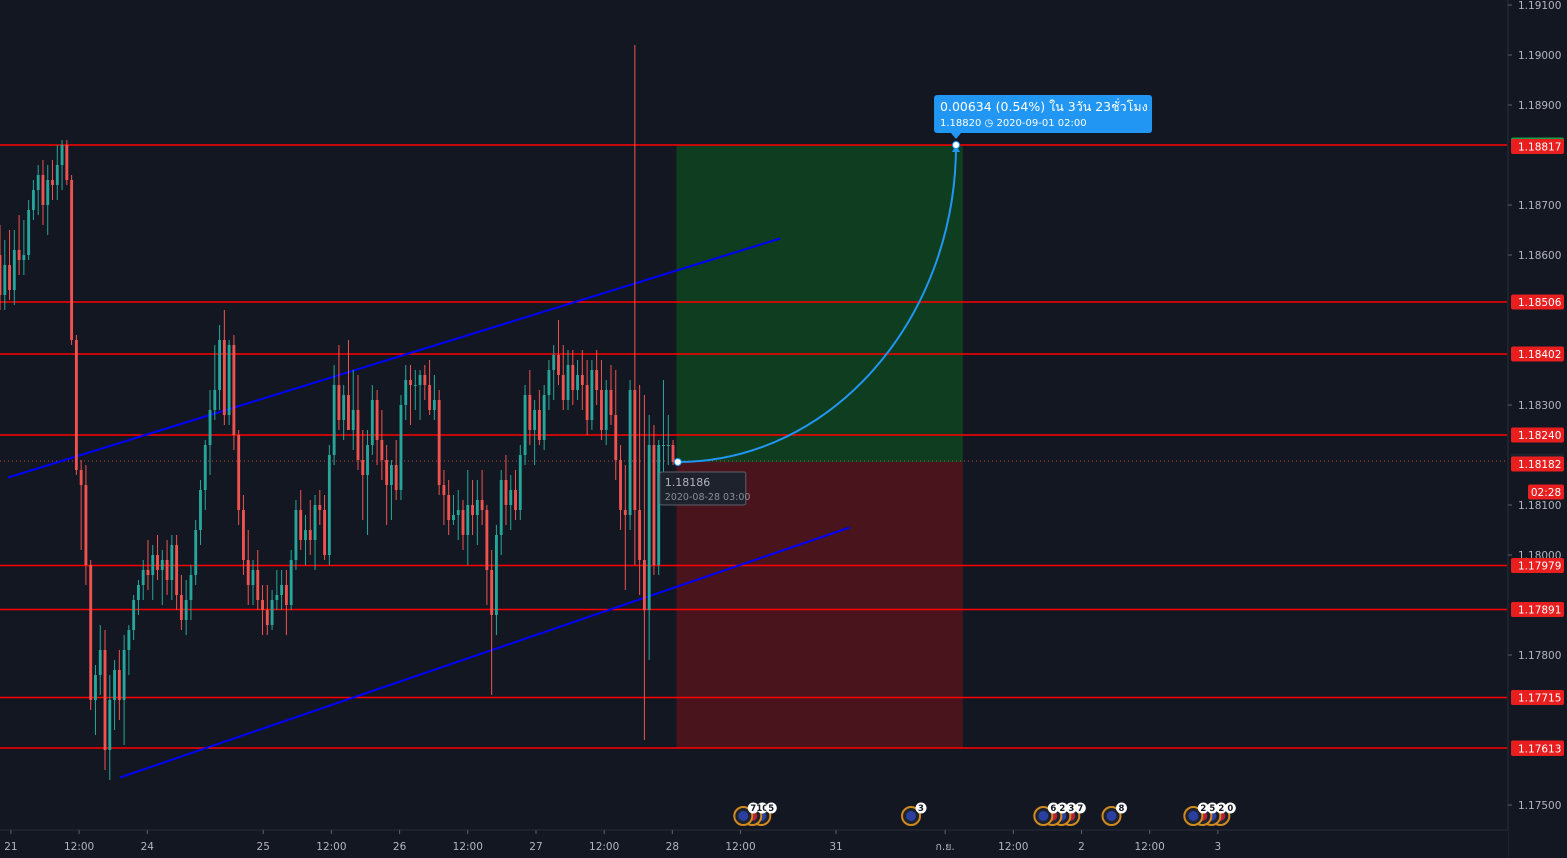 The height and width of the screenshot is (858, 1567). What do you see at coordinates (1114, 814) in the screenshot?
I see `event-marker: 8` at bounding box center [1114, 814].